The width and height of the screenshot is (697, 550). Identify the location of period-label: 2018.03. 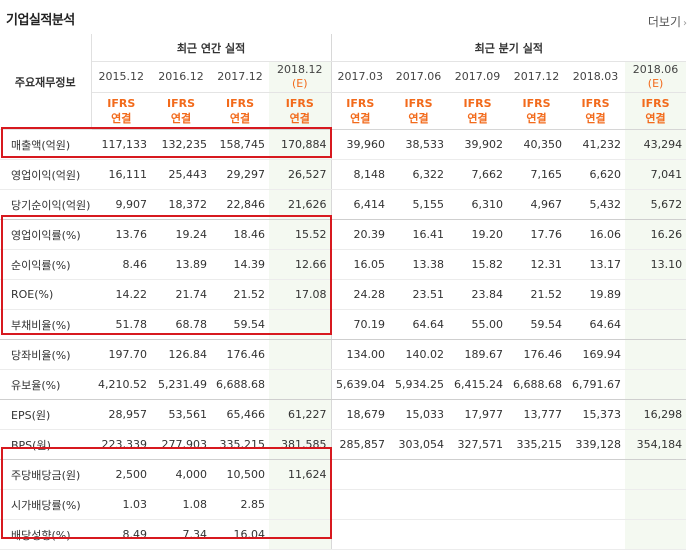
(595, 76).